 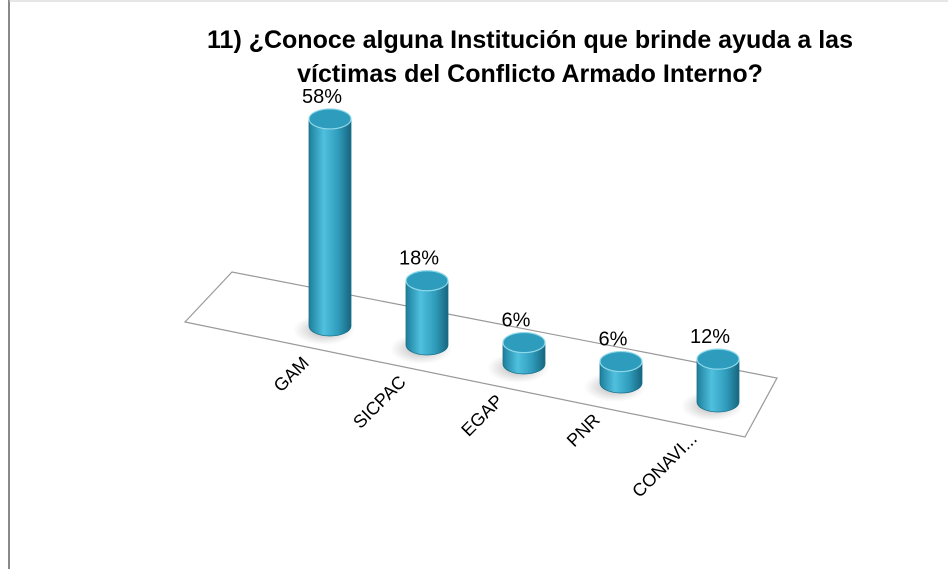 I want to click on chart-title: víctimas del Conflicto Armado Interno?, so click(x=530, y=74).